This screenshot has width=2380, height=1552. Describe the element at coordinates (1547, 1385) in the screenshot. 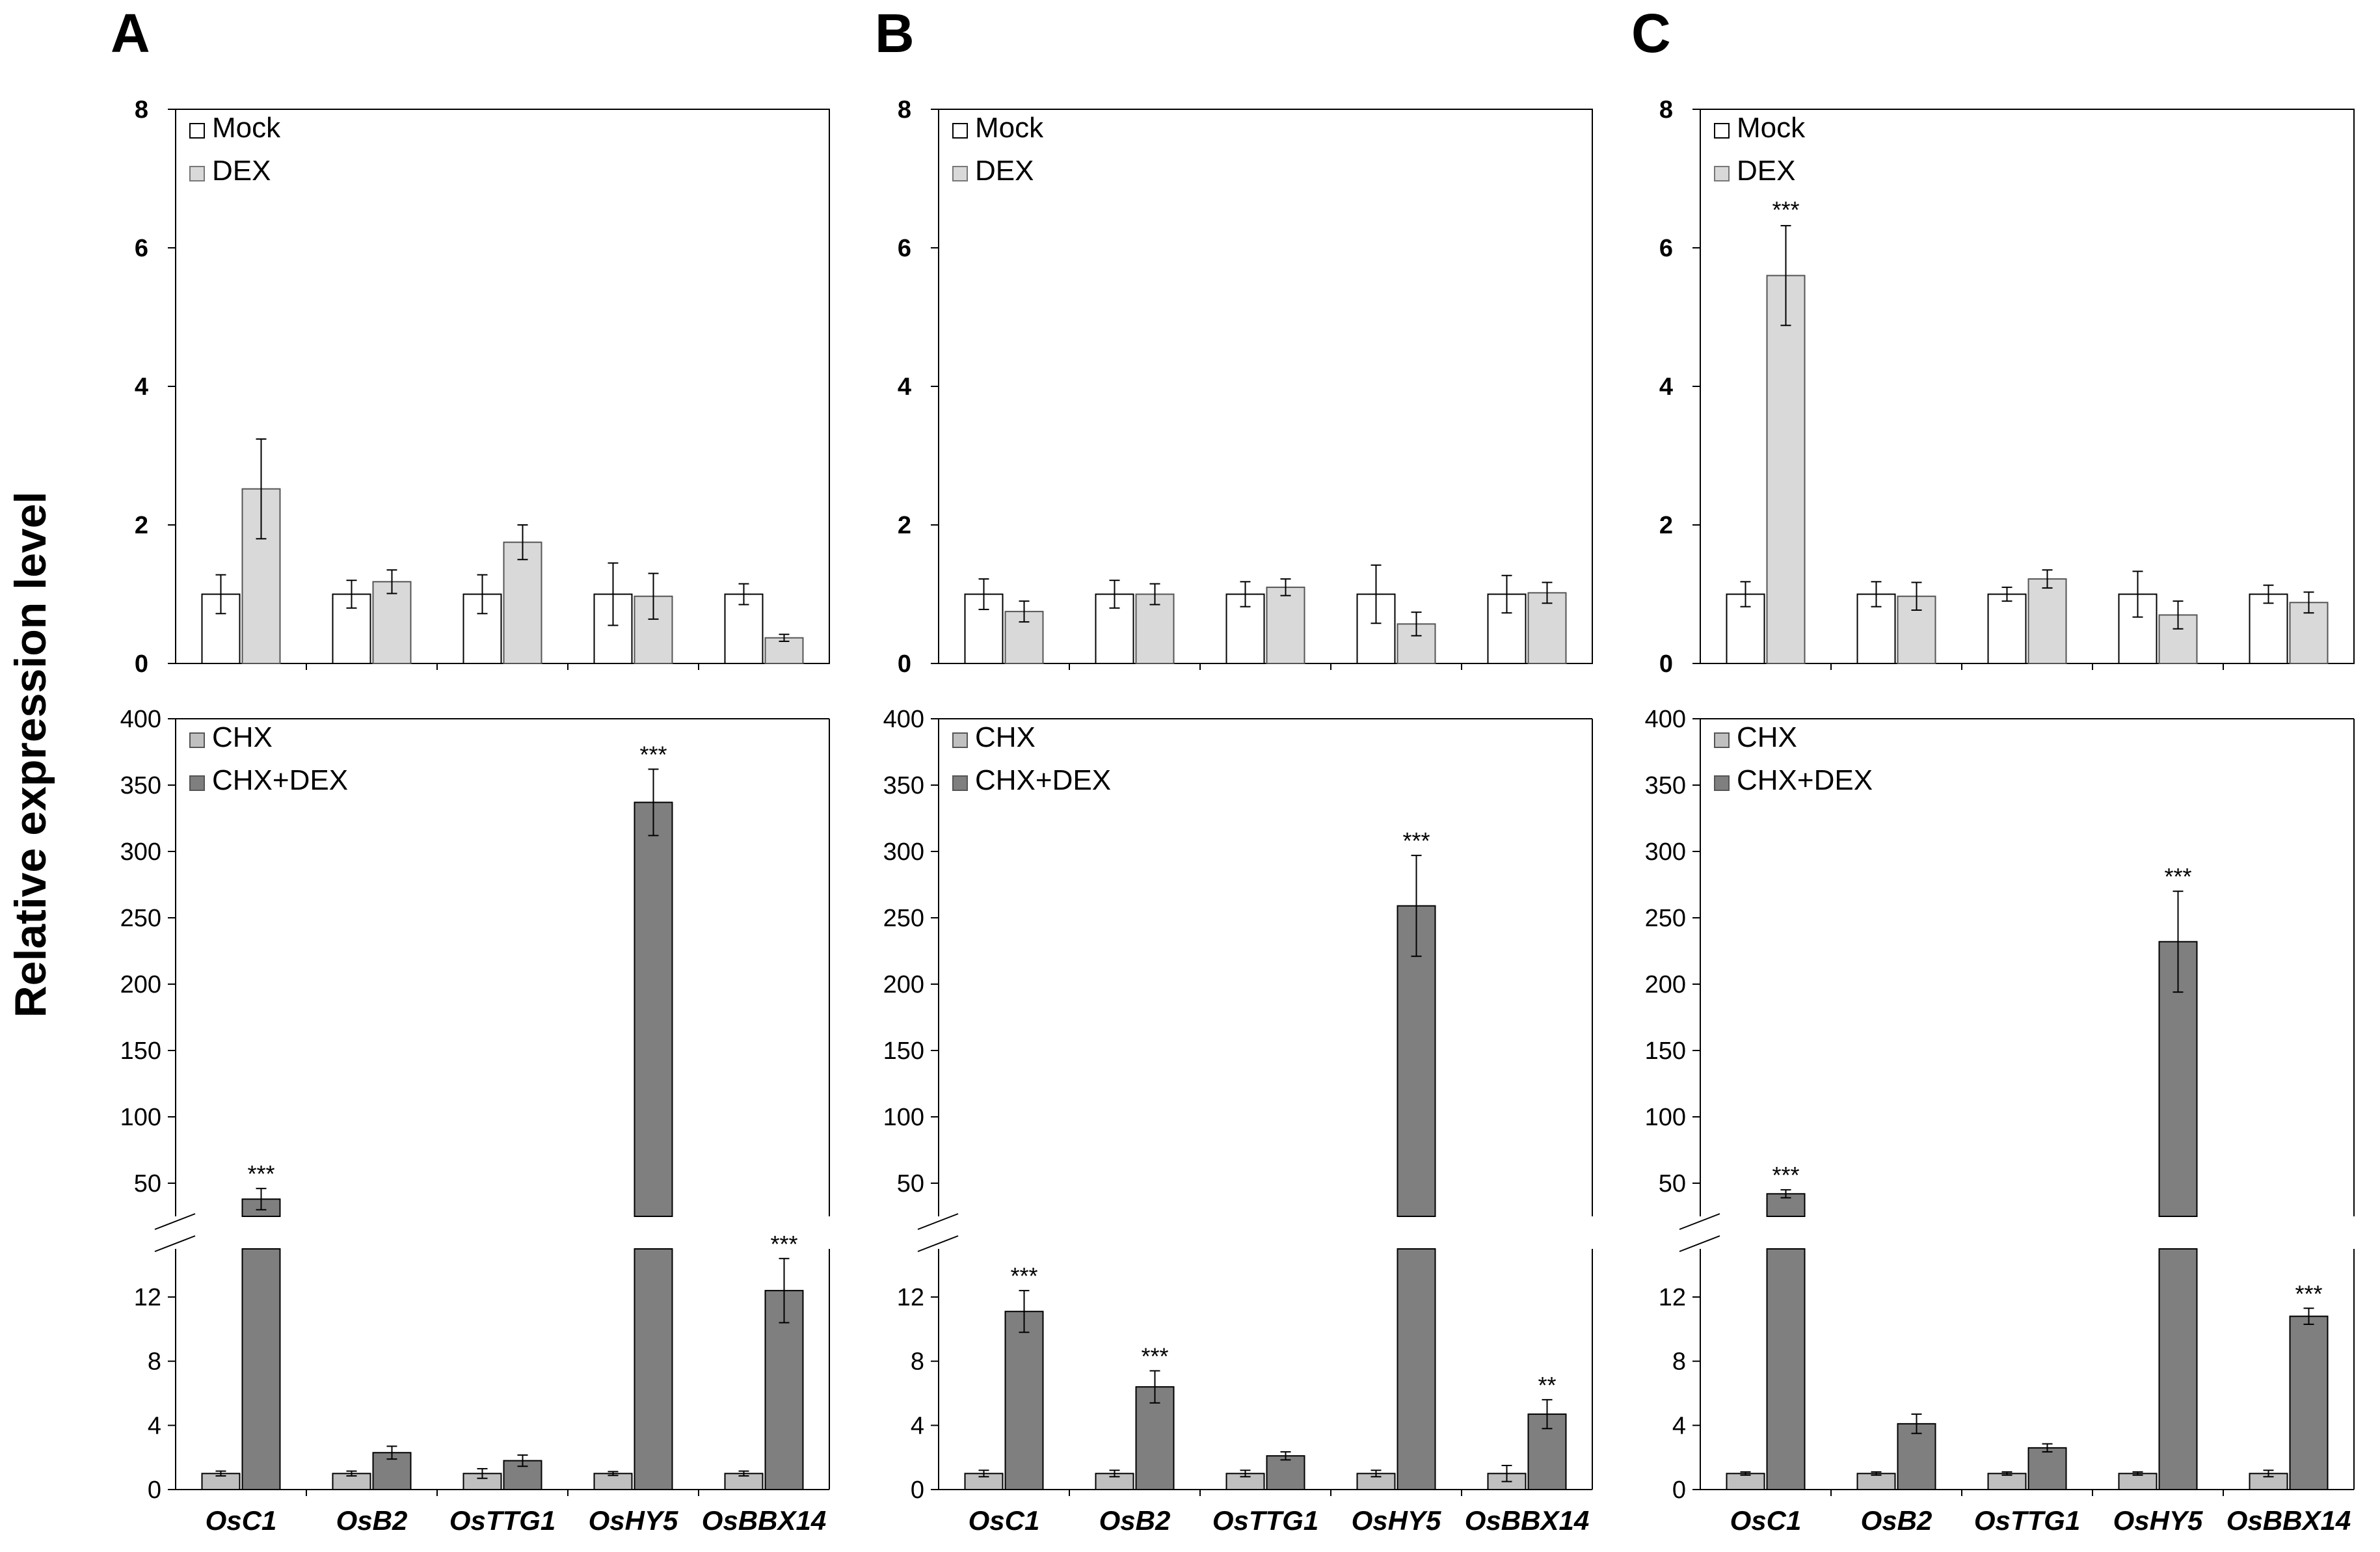

I see `significance-stars: **` at that location.